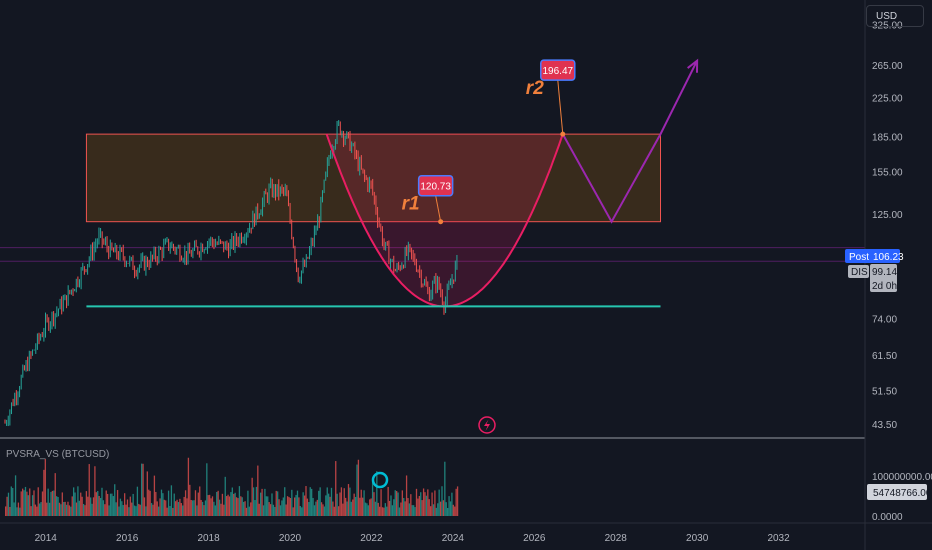  Describe the element at coordinates (535, 88) in the screenshot. I see `annotation-label: r2` at that location.